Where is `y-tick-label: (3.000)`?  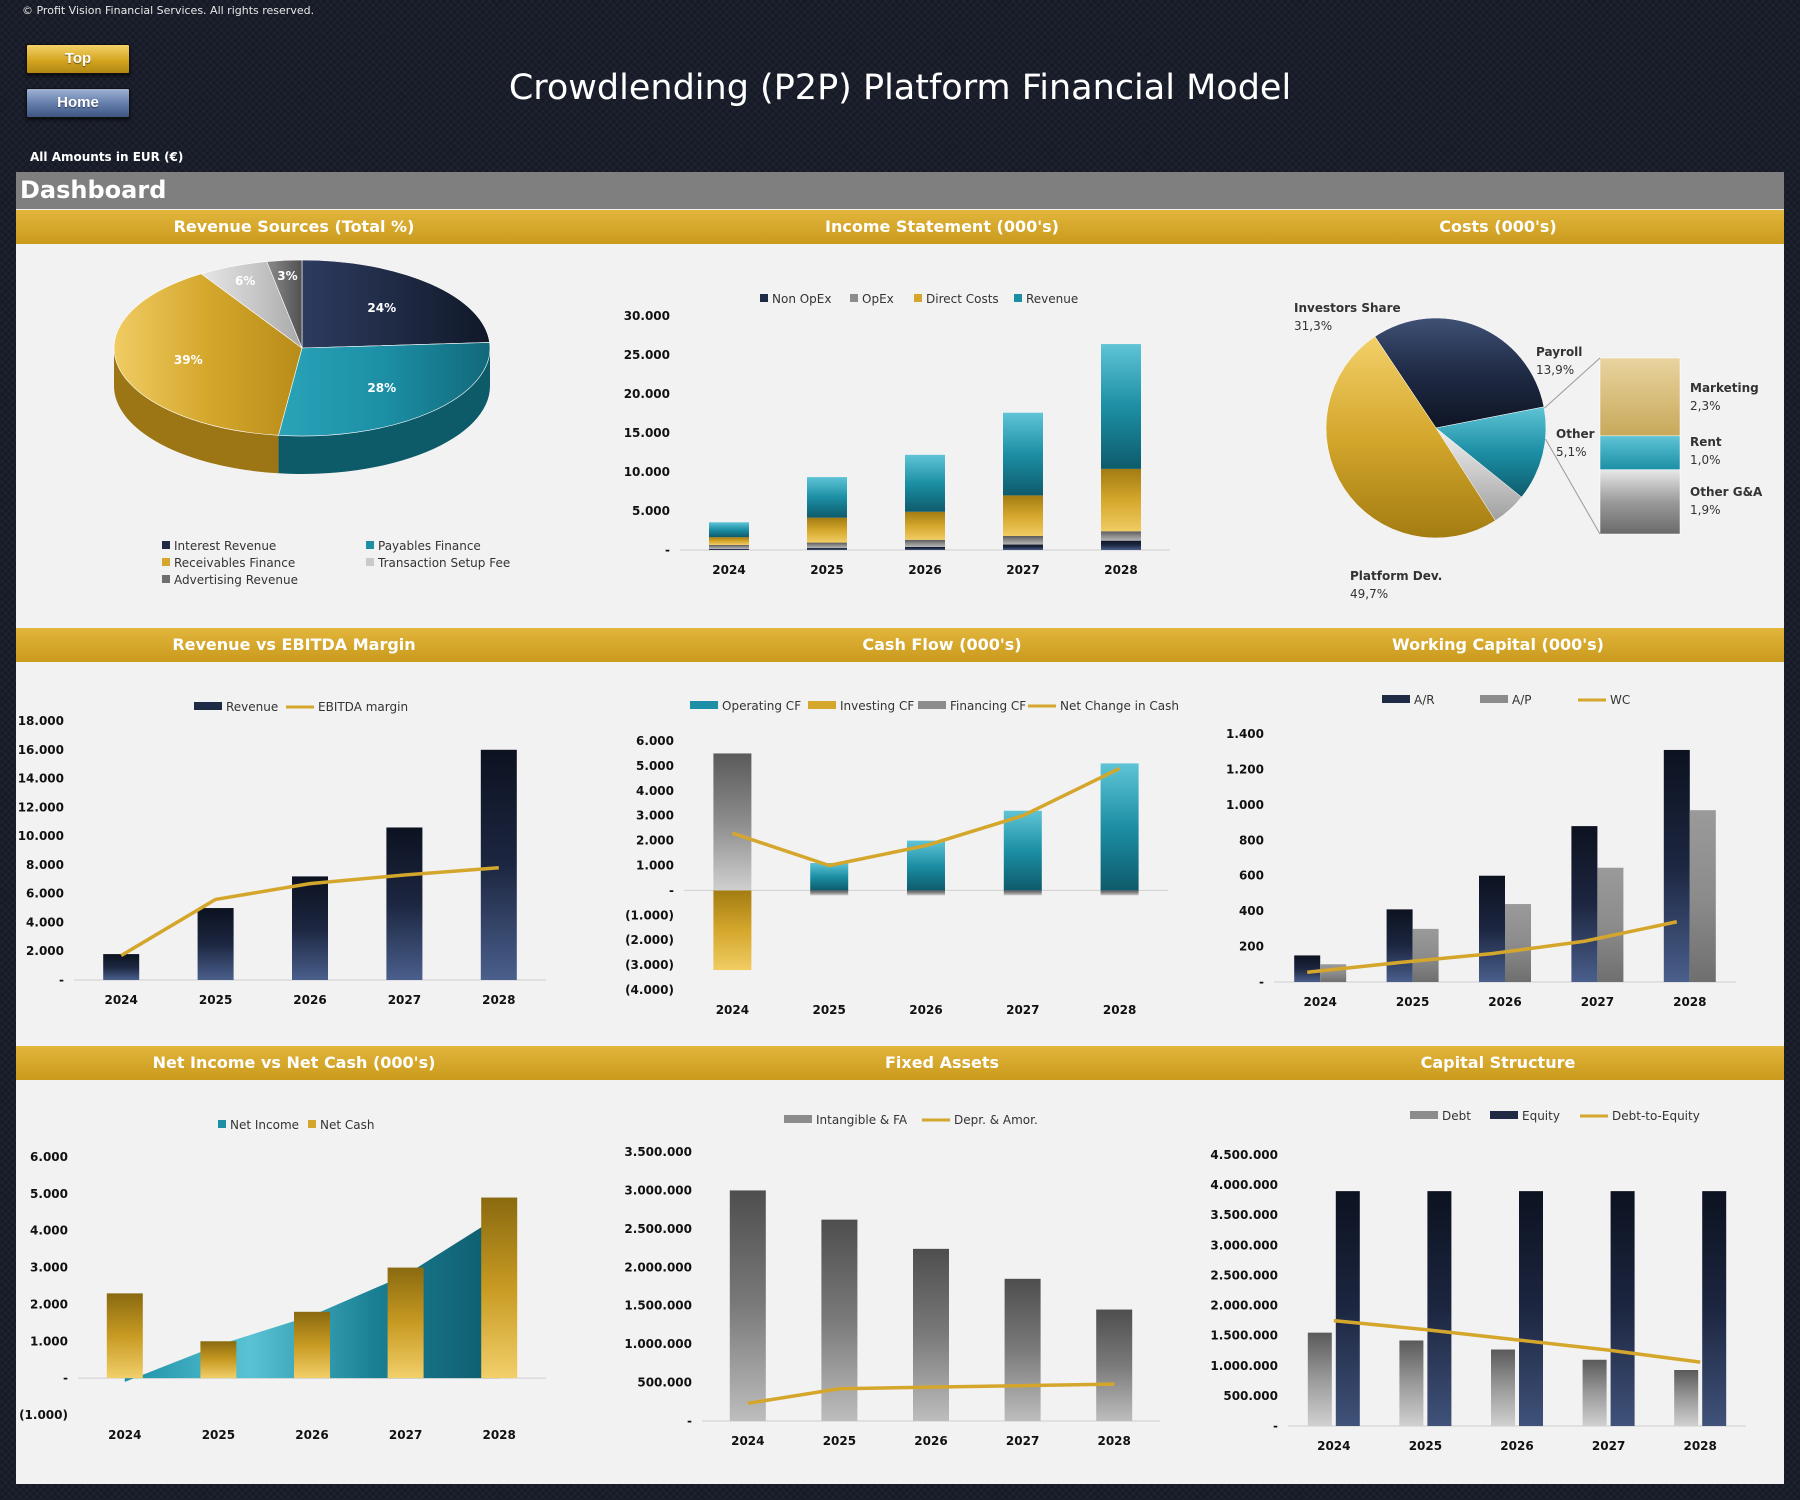
y-tick-label: (3.000) is located at coordinates (649, 965).